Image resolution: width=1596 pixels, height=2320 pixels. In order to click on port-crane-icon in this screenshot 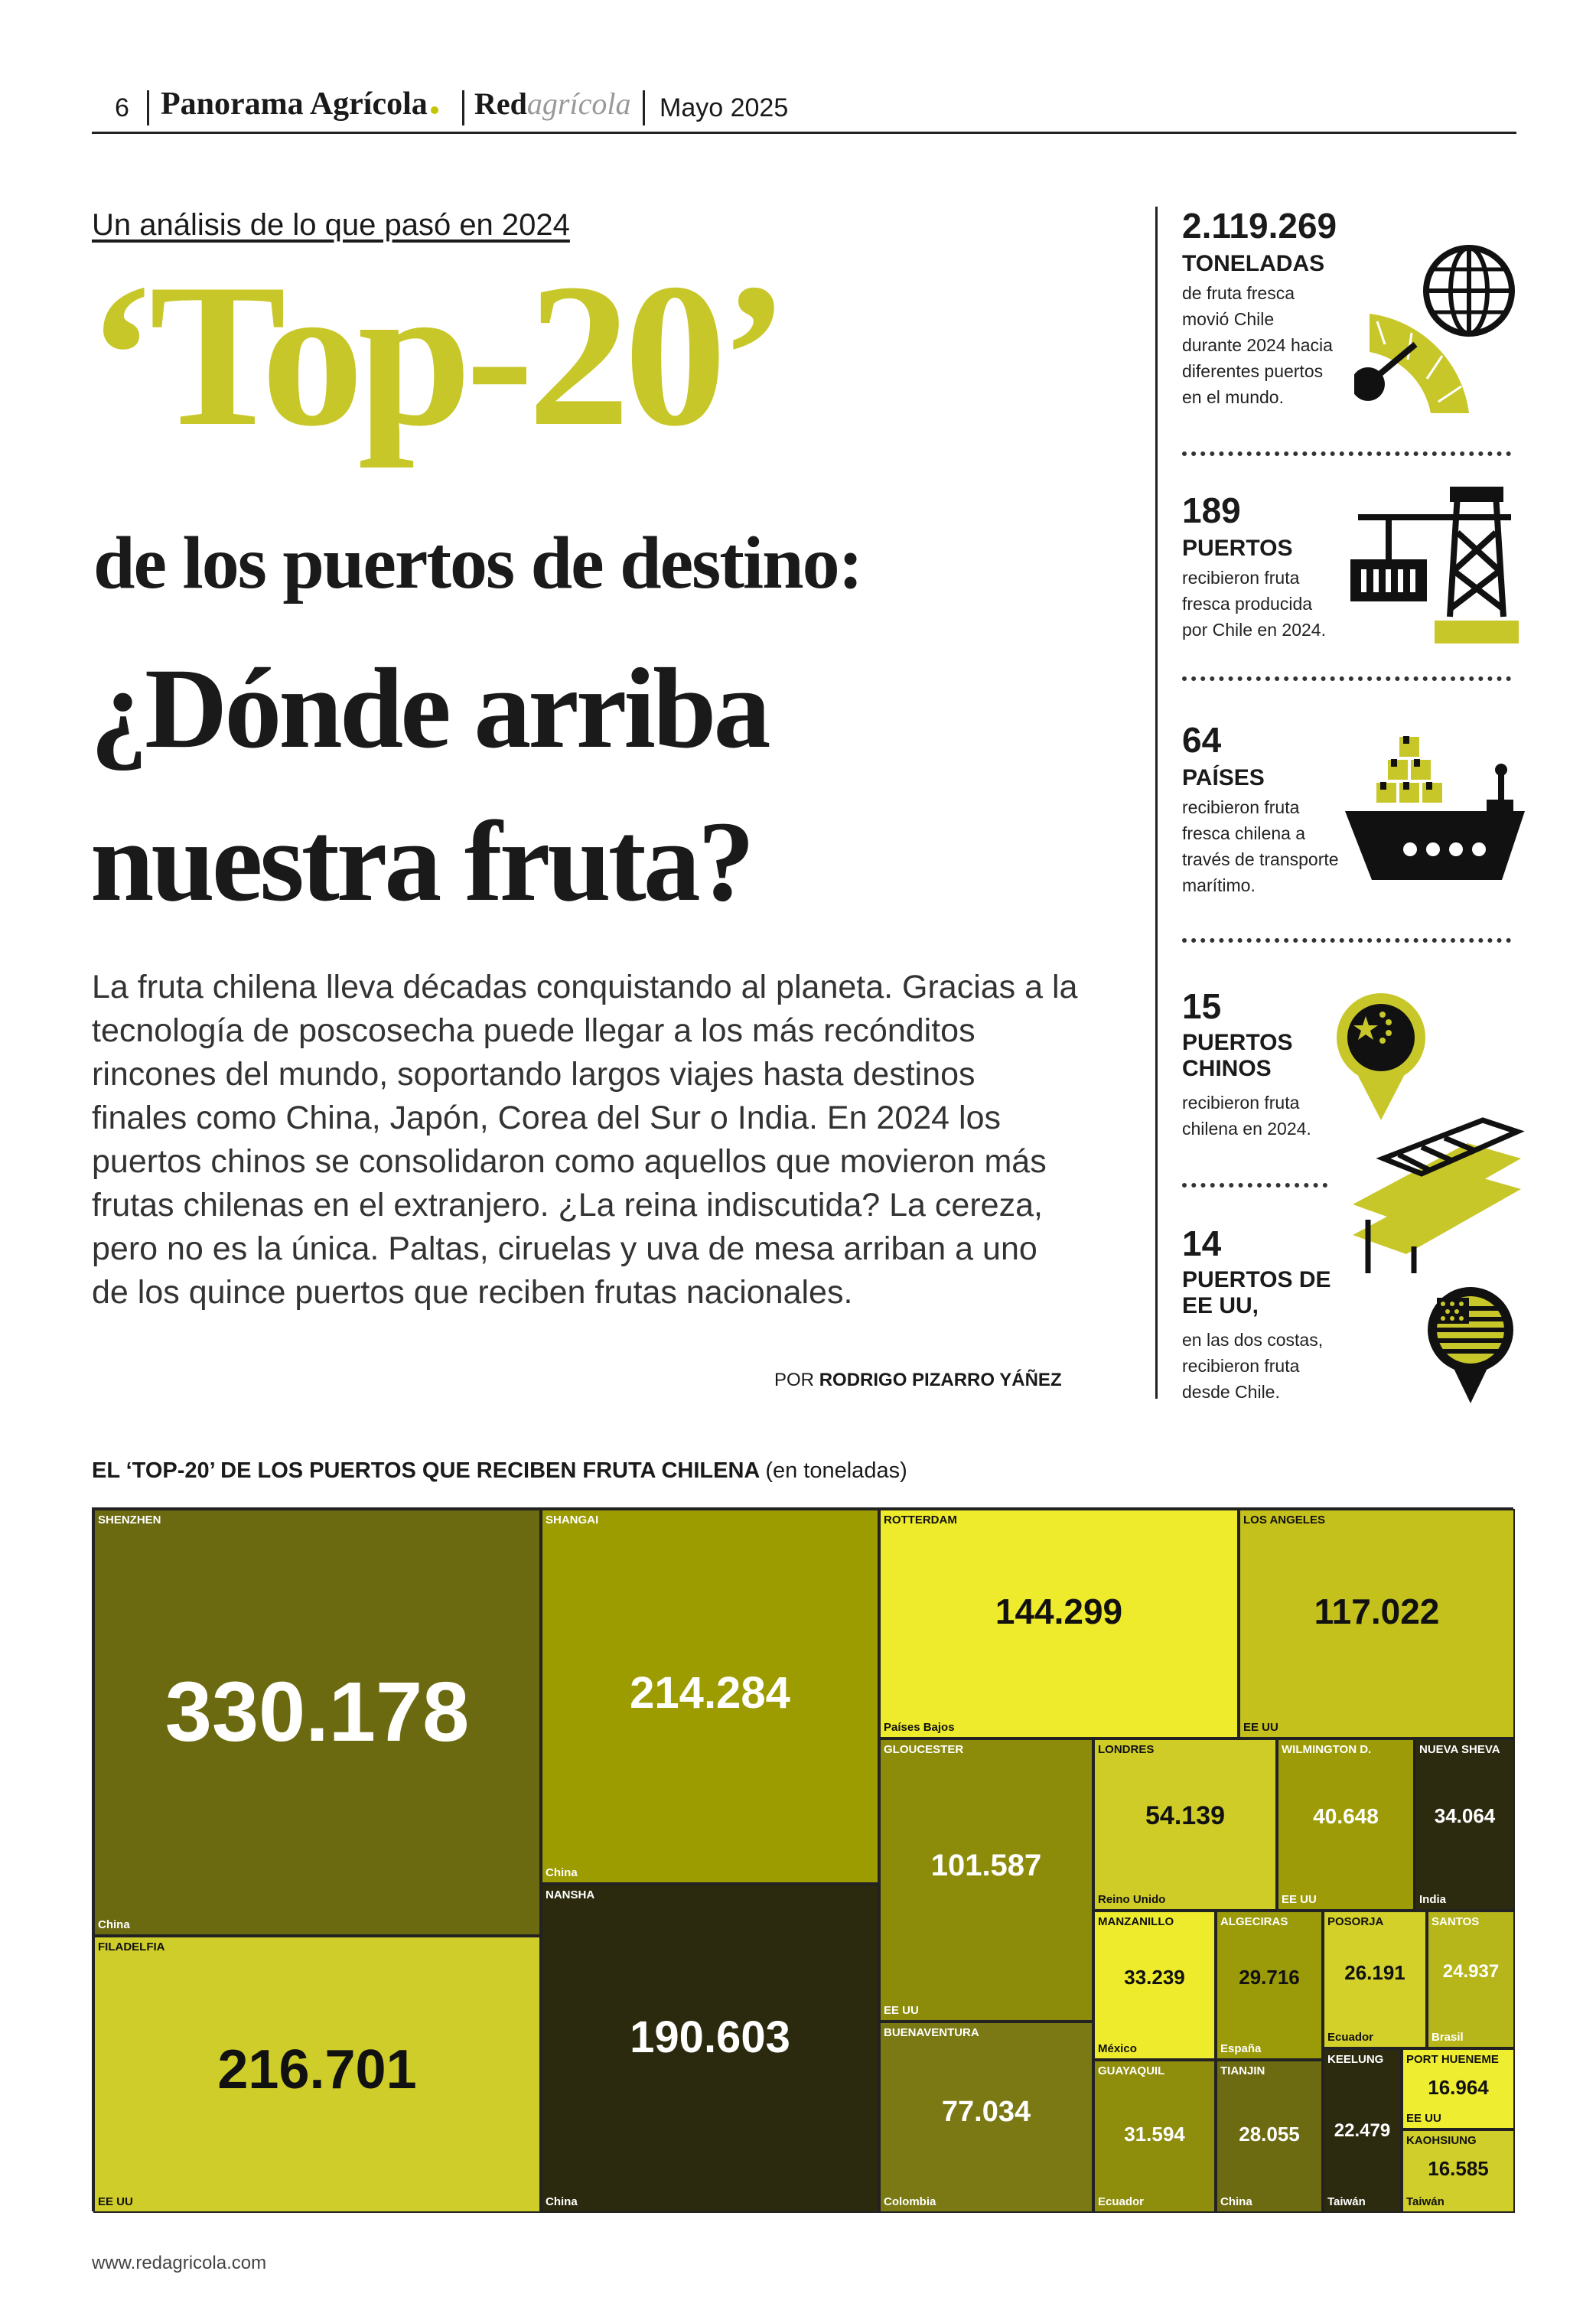, I will do `click(1434, 566)`.